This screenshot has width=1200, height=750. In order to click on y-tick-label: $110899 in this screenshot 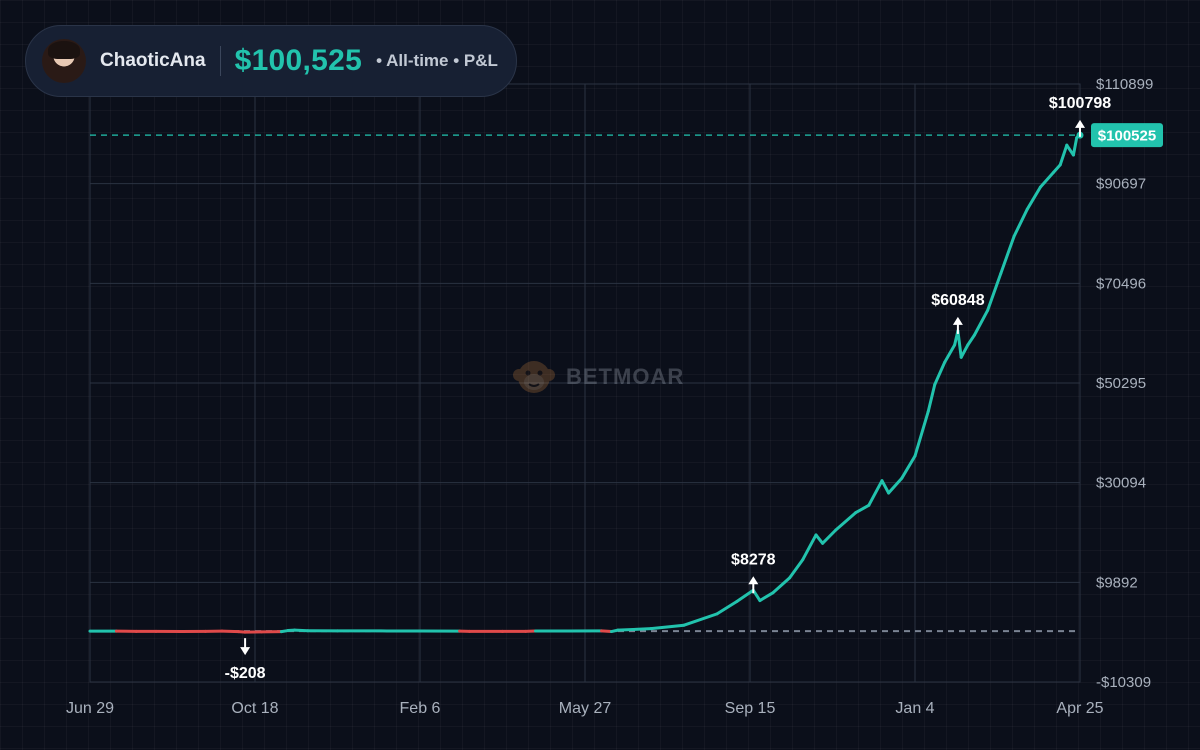, I will do `click(1124, 84)`.